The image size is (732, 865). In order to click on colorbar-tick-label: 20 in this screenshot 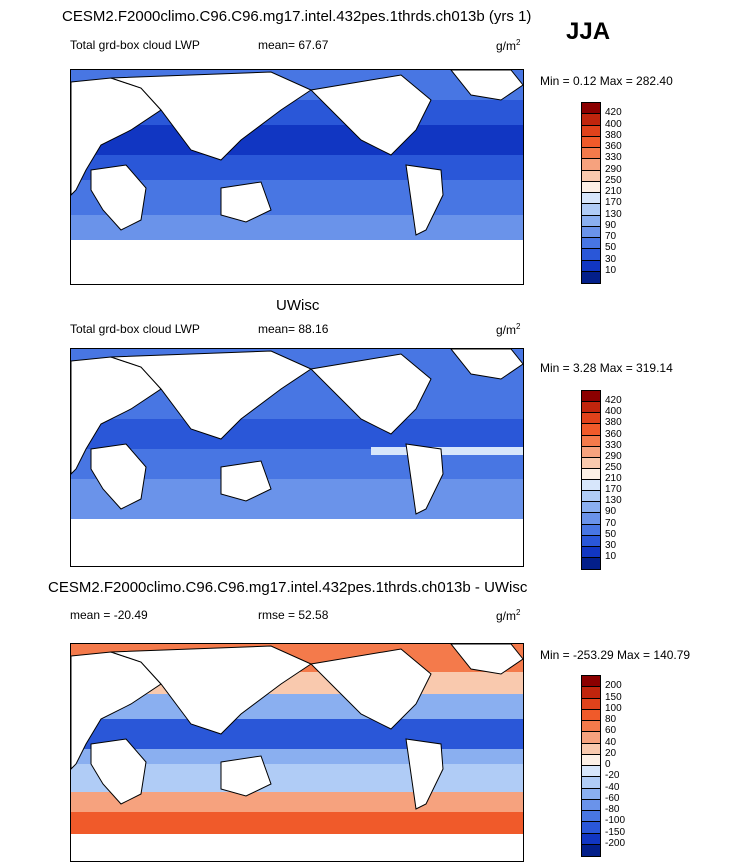, I will do `click(611, 753)`.